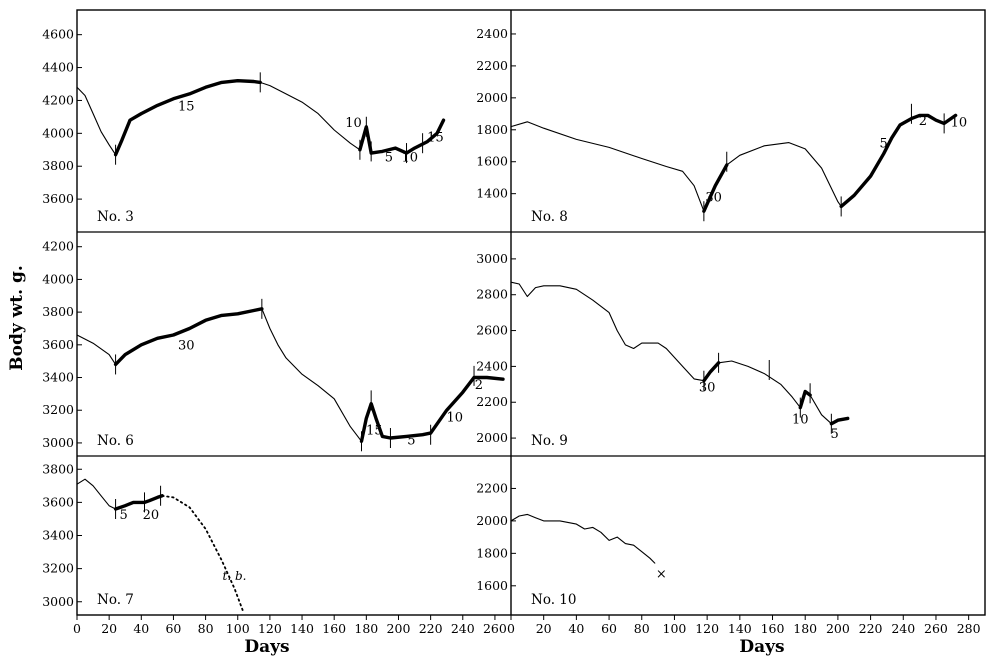 This screenshot has width=995, height=658. Describe the element at coordinates (115, 217) in the screenshot. I see `panel-name: No. 3` at that location.